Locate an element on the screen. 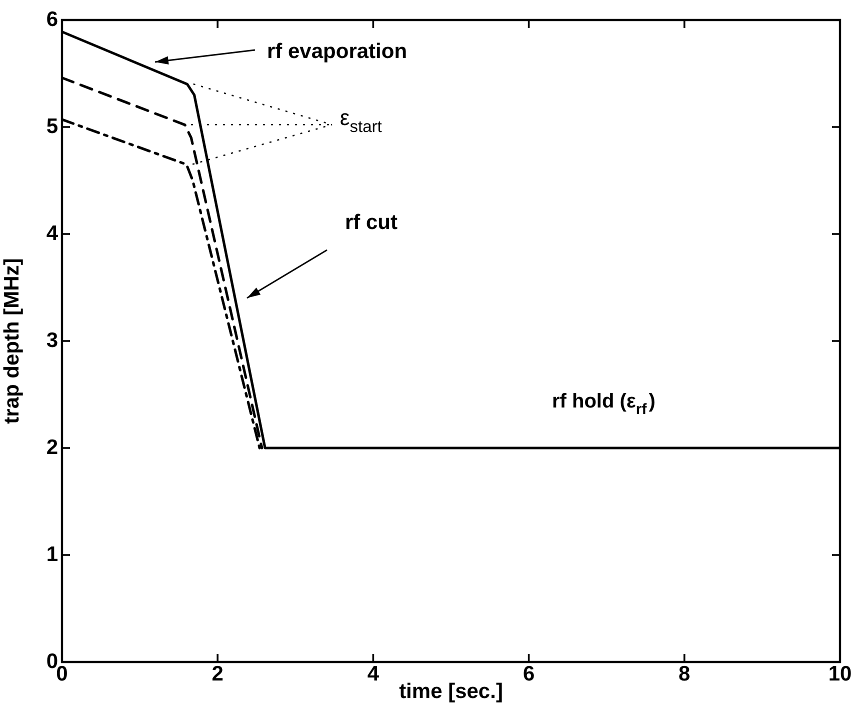 This screenshot has width=862, height=705. x-tick-label: 4 is located at coordinates (373, 674).